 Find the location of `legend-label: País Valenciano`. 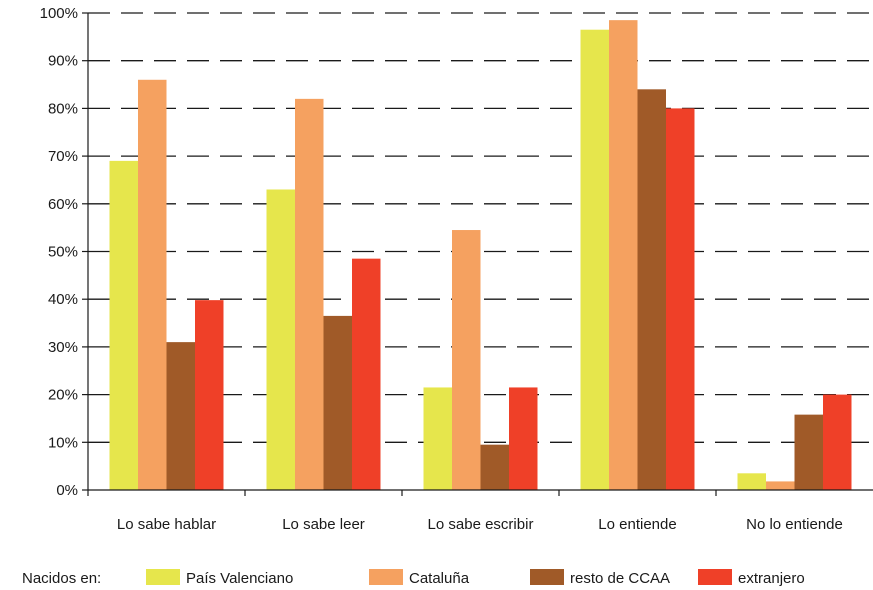

legend-label: País Valenciano is located at coordinates (239, 578).